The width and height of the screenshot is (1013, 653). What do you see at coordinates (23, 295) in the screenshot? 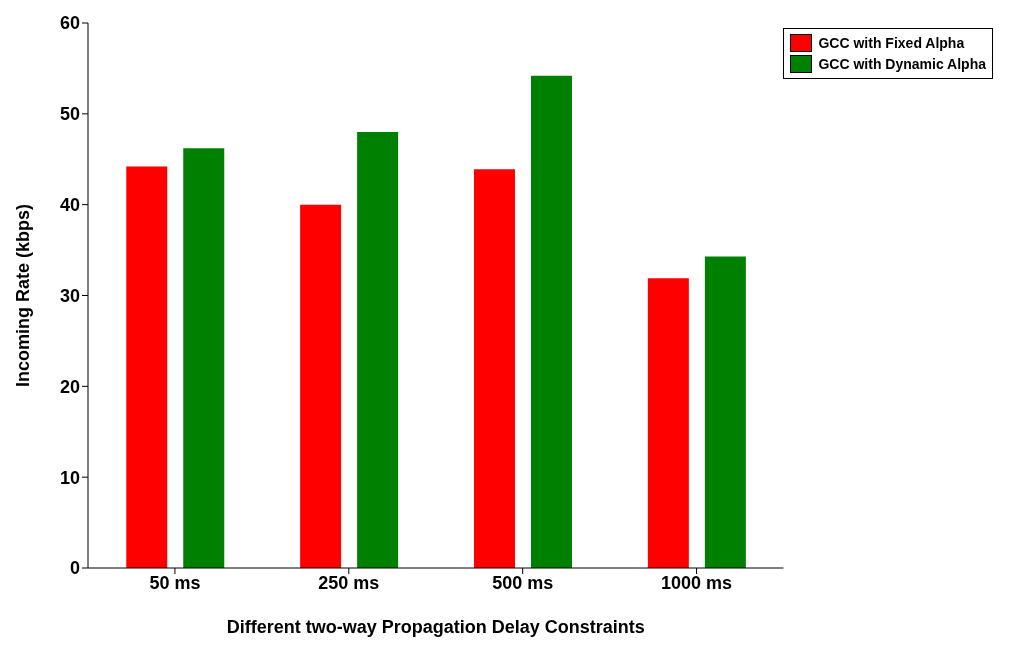
I see `y-axis-title: Incoming Rate (kbps)` at bounding box center [23, 295].